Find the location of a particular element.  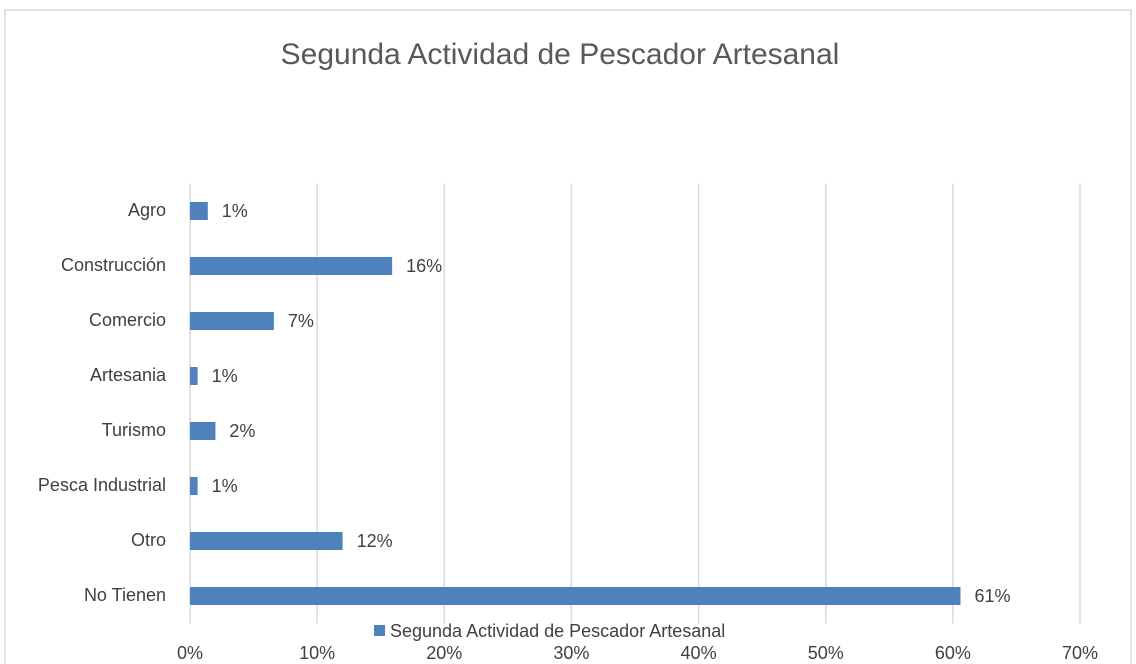

x-tick-label: 60% is located at coordinates (953, 653).